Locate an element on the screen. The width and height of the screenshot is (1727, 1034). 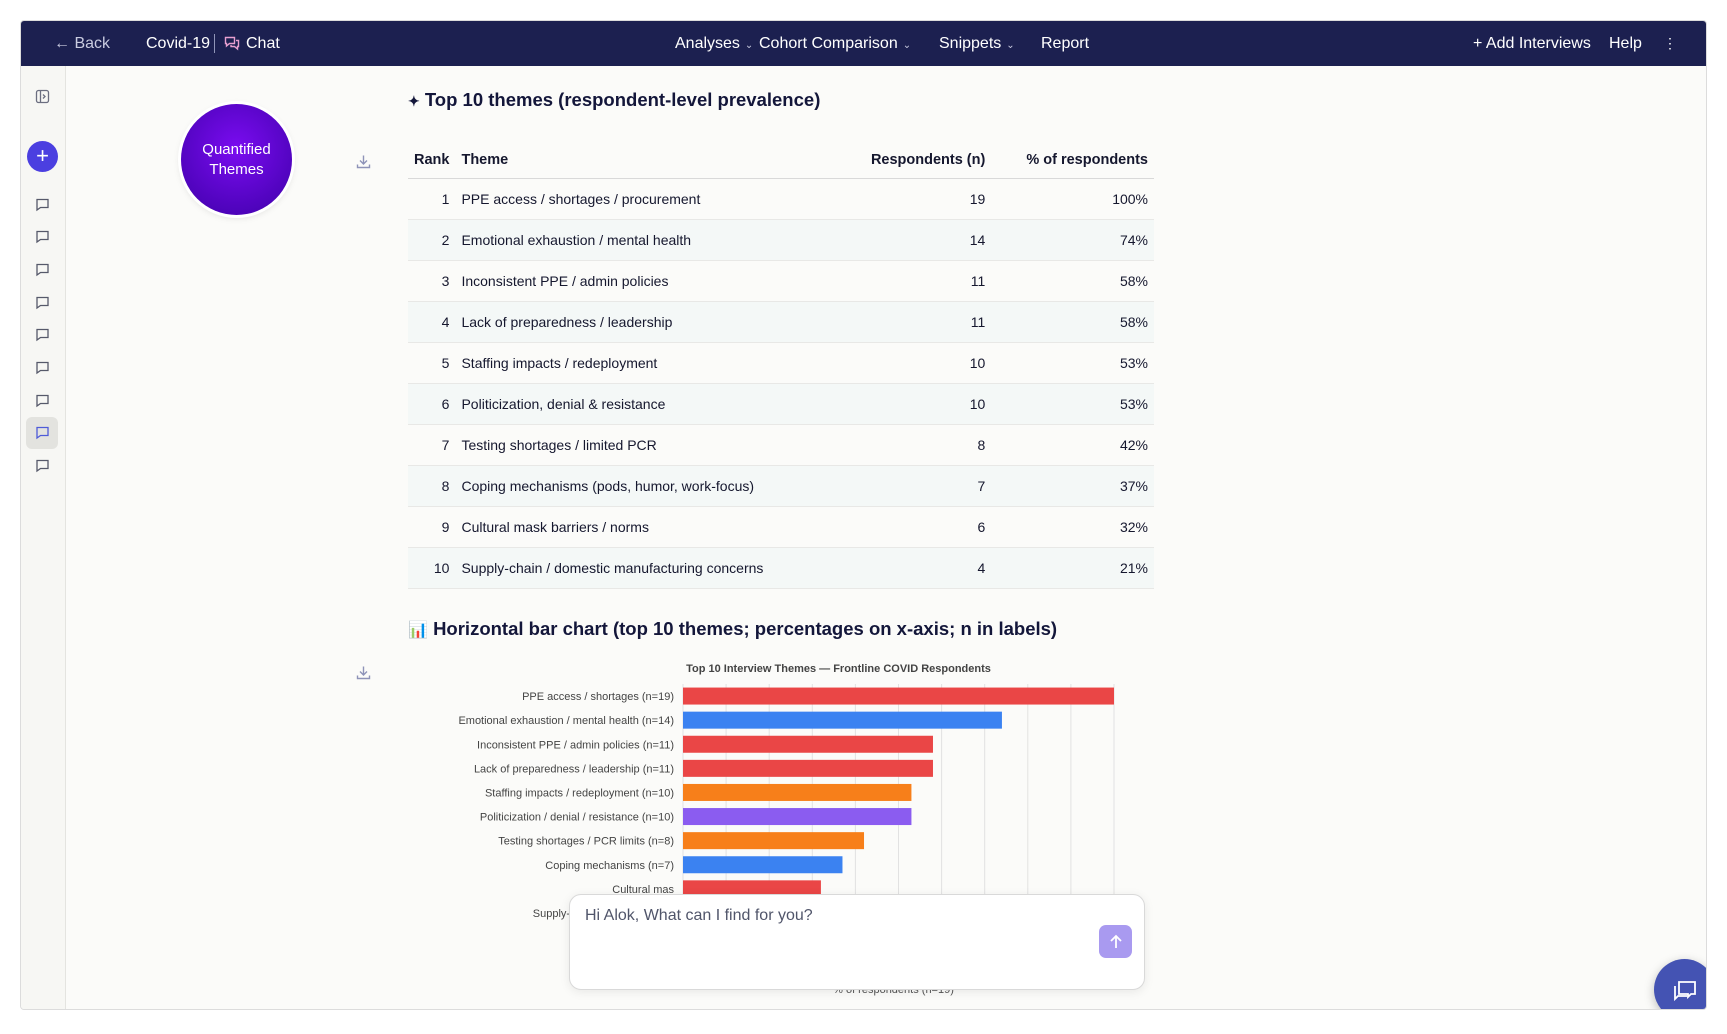
table-row: 7 Testing shortages / limited PCR 8 42% is located at coordinates (781, 445).